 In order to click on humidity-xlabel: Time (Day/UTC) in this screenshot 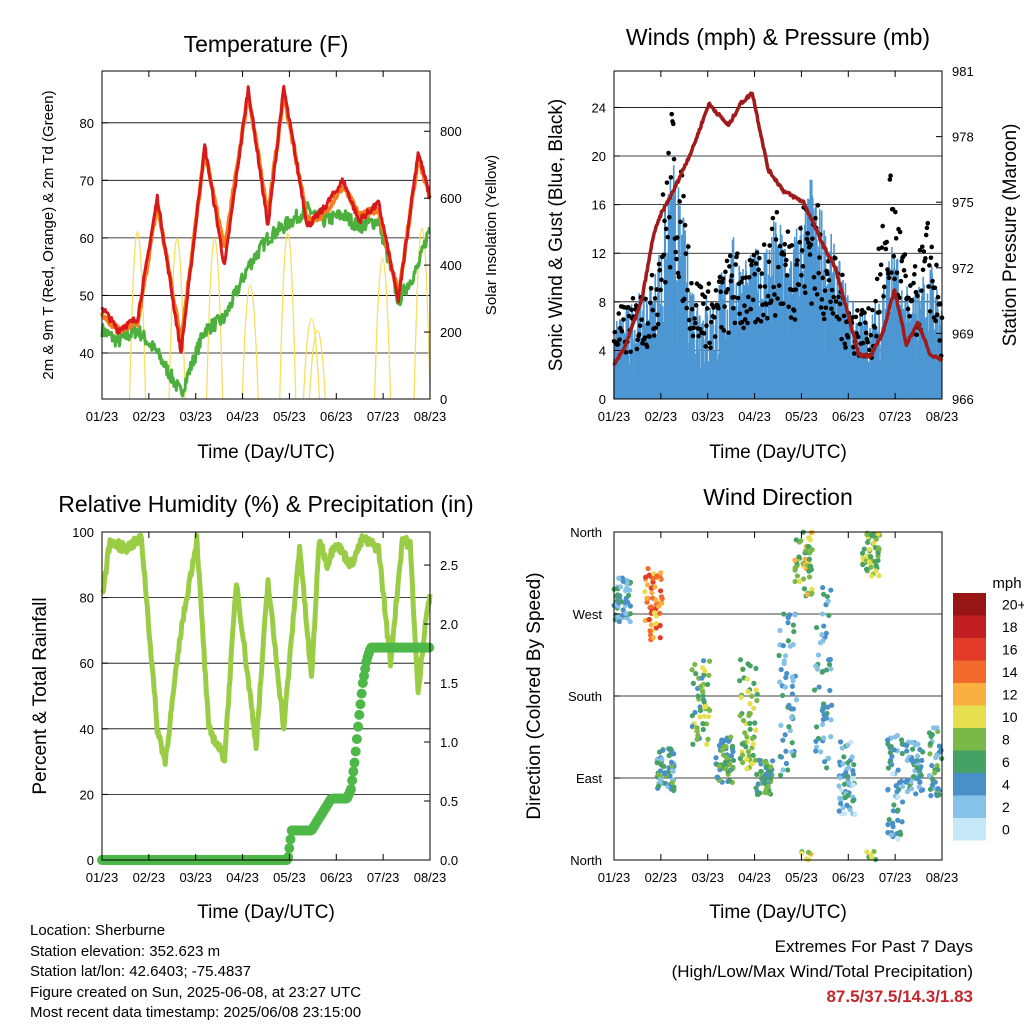, I will do `click(266, 912)`.